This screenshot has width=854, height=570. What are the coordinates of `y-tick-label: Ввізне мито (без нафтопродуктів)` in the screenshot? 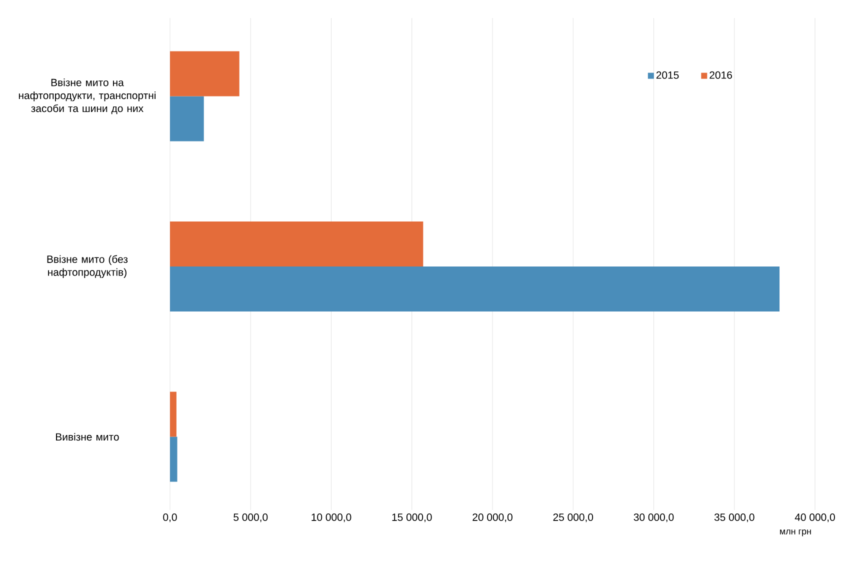 It's located at (87, 266).